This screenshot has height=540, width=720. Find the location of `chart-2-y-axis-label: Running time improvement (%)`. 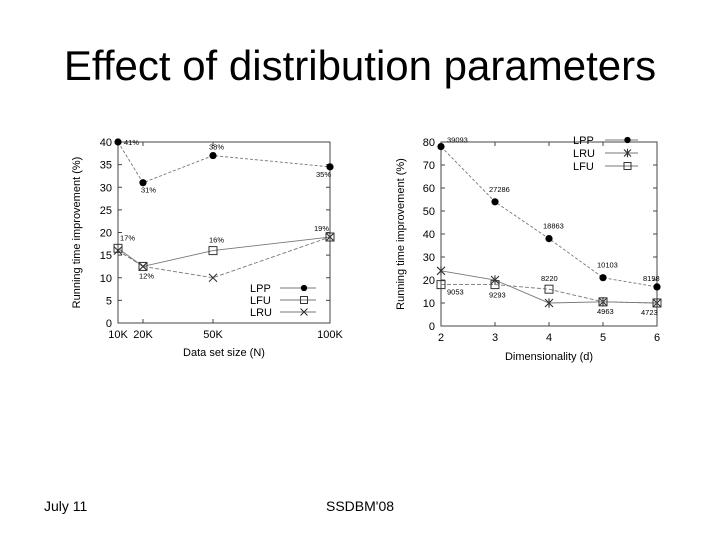

chart-2-y-axis-label: Running time improvement (%) is located at coordinates (401, 234).